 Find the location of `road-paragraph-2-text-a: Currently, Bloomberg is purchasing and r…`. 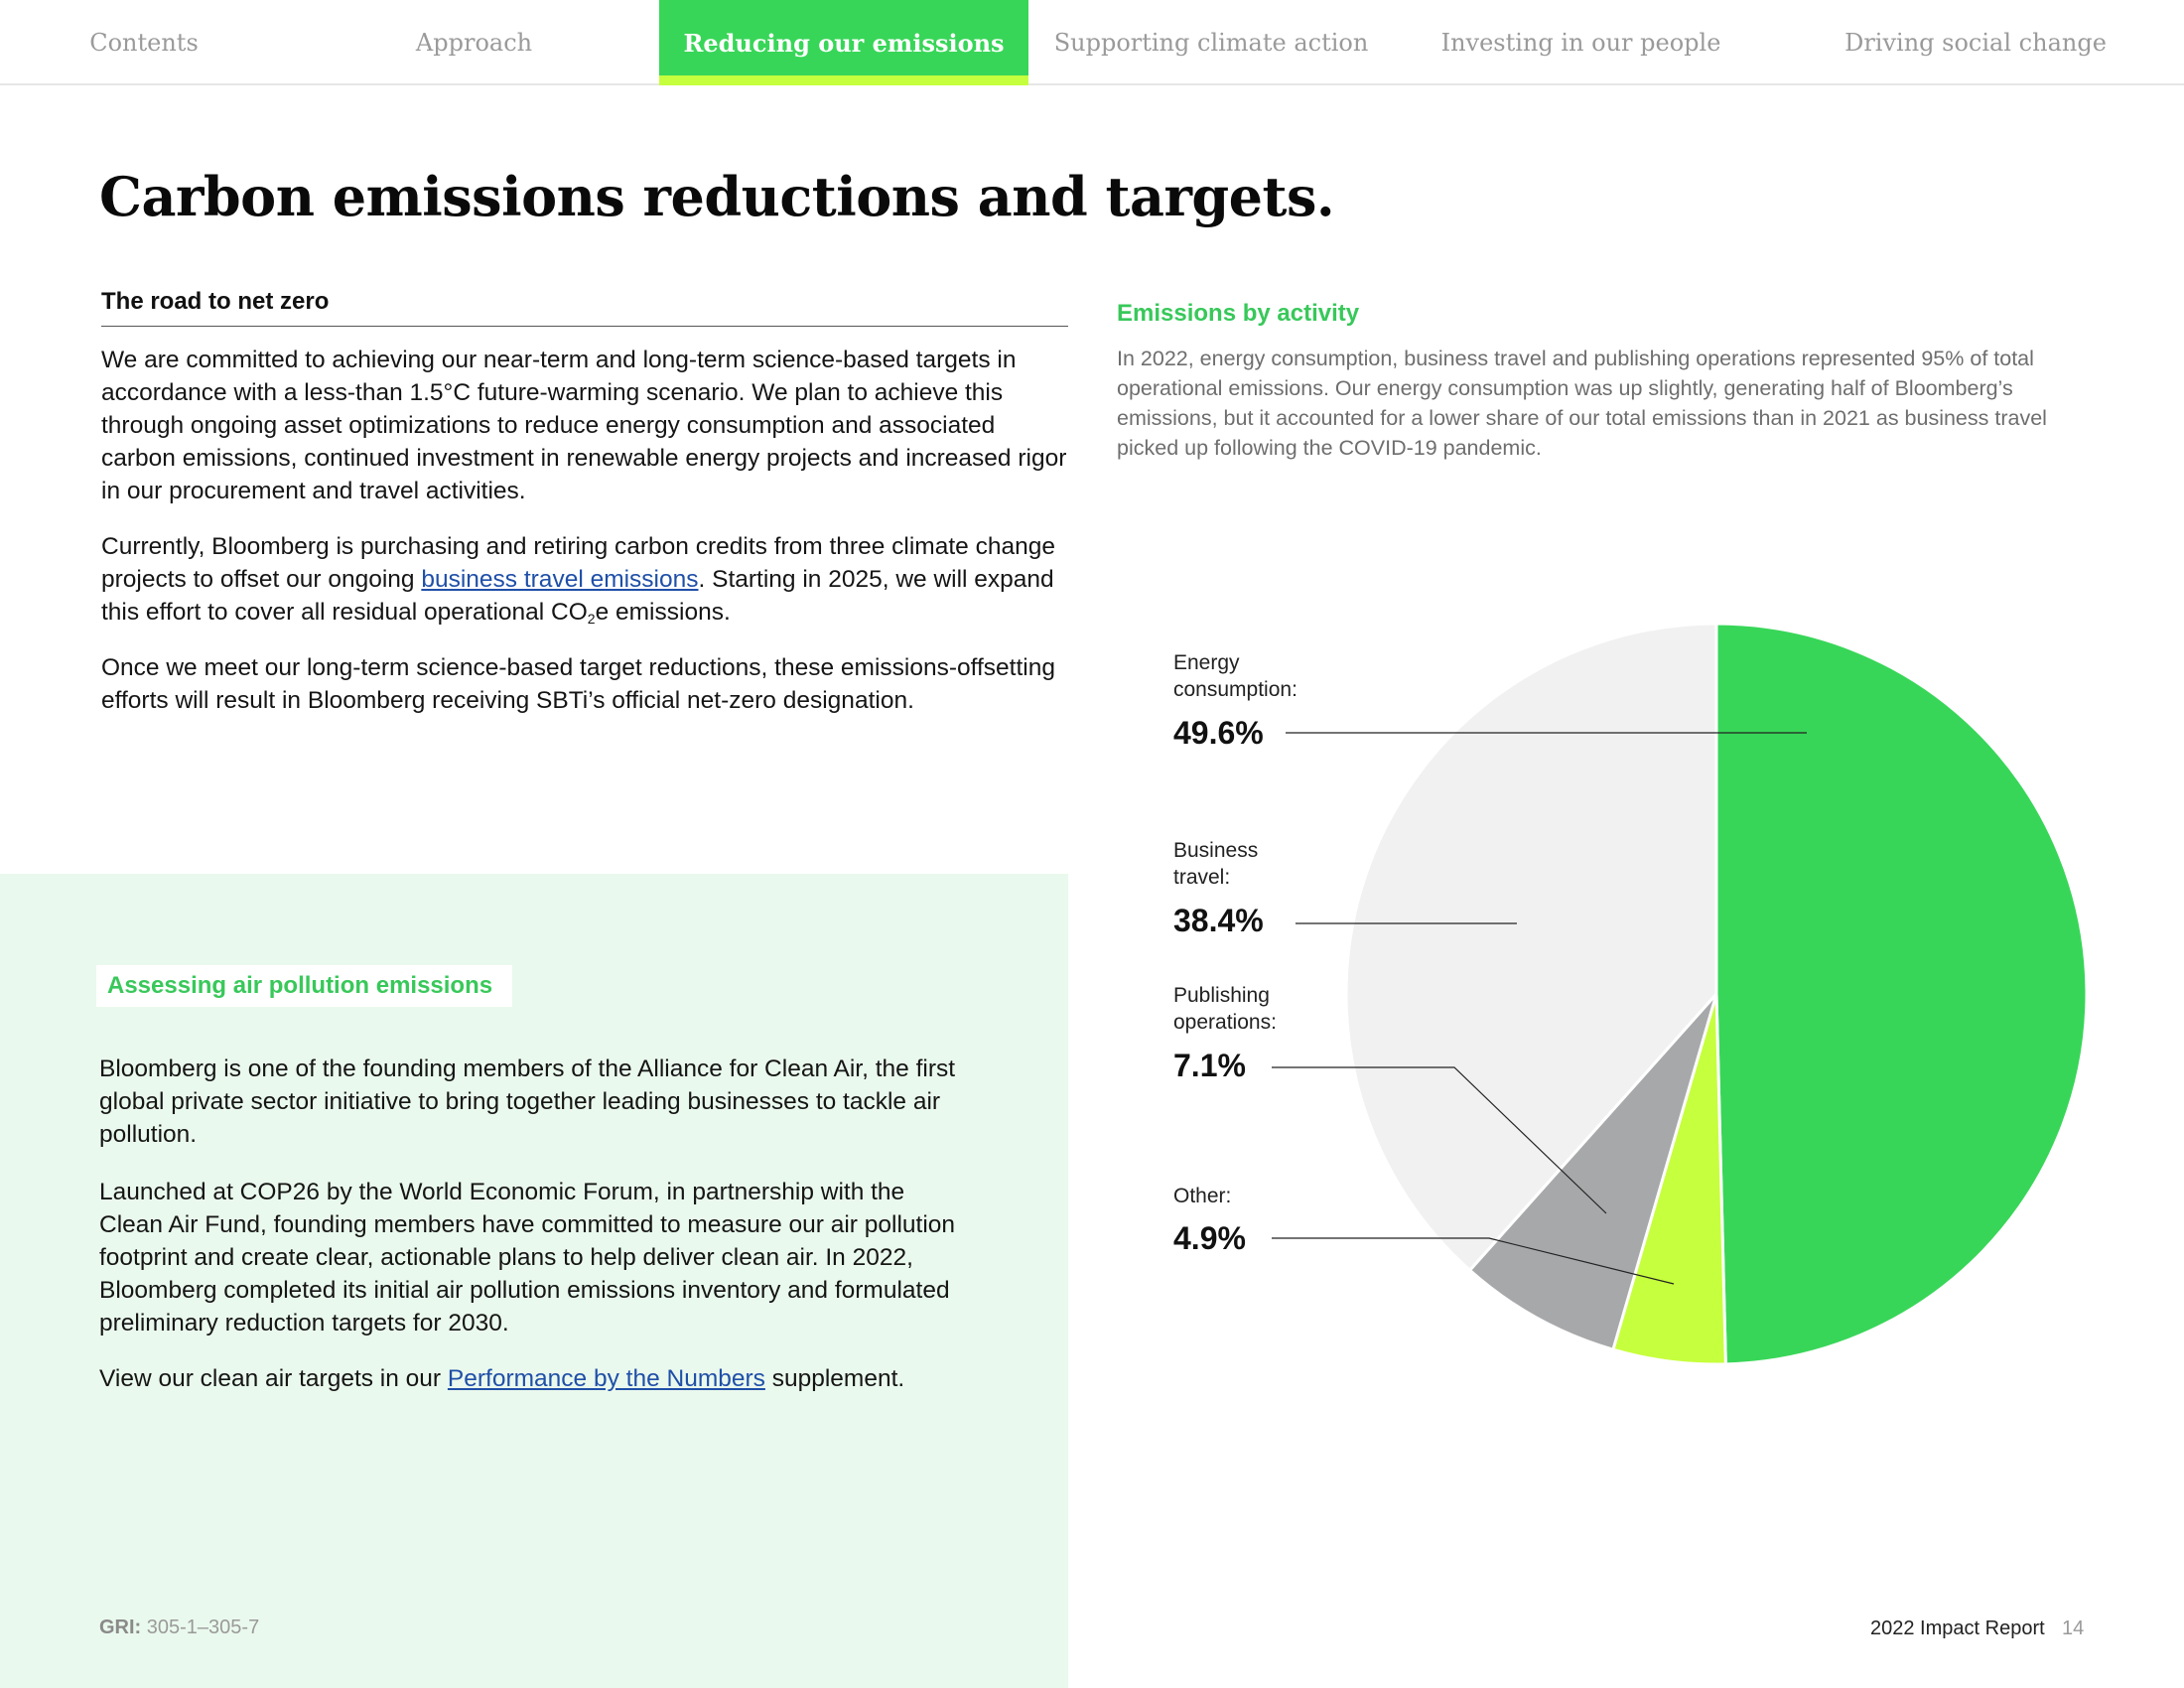

road-paragraph-2-text-a: Currently, Bloomberg is purchasing and r… is located at coordinates (578, 563).